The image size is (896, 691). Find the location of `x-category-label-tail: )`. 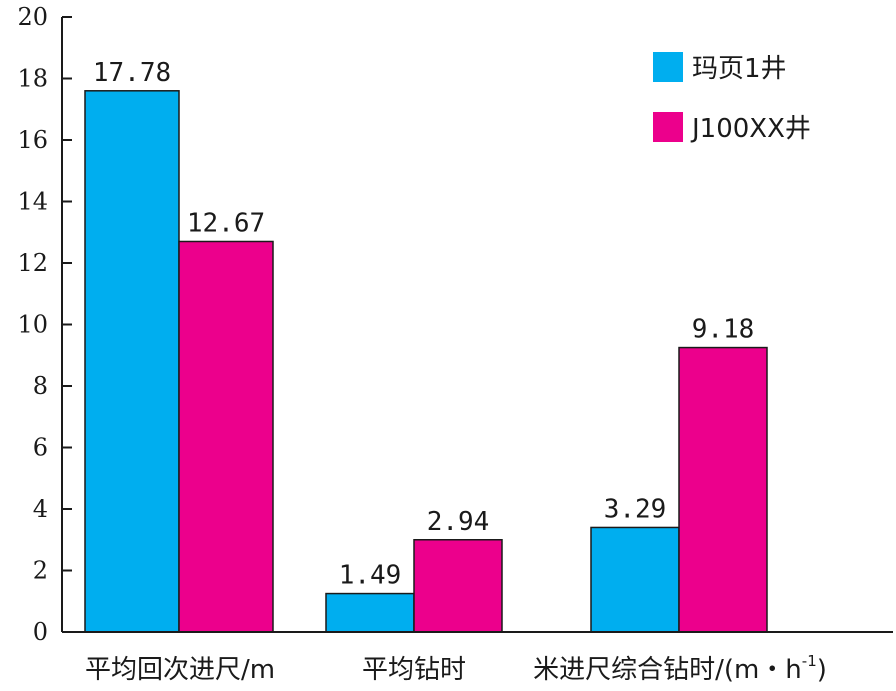

x-category-label-tail: ) is located at coordinates (822, 670).